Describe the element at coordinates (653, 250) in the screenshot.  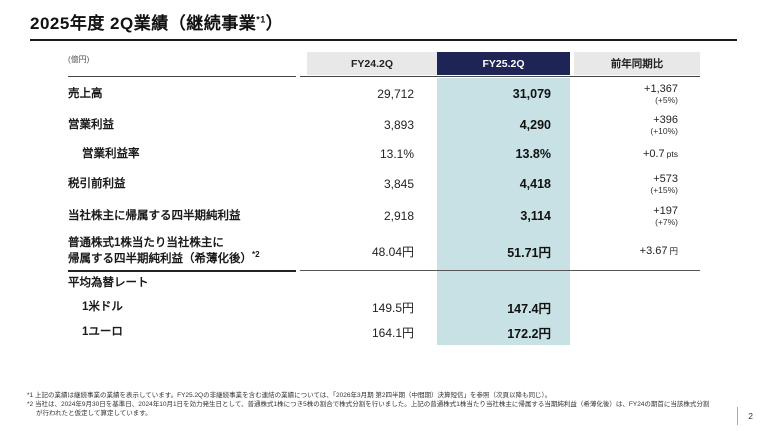
I see `yoy-number: +3.67` at that location.